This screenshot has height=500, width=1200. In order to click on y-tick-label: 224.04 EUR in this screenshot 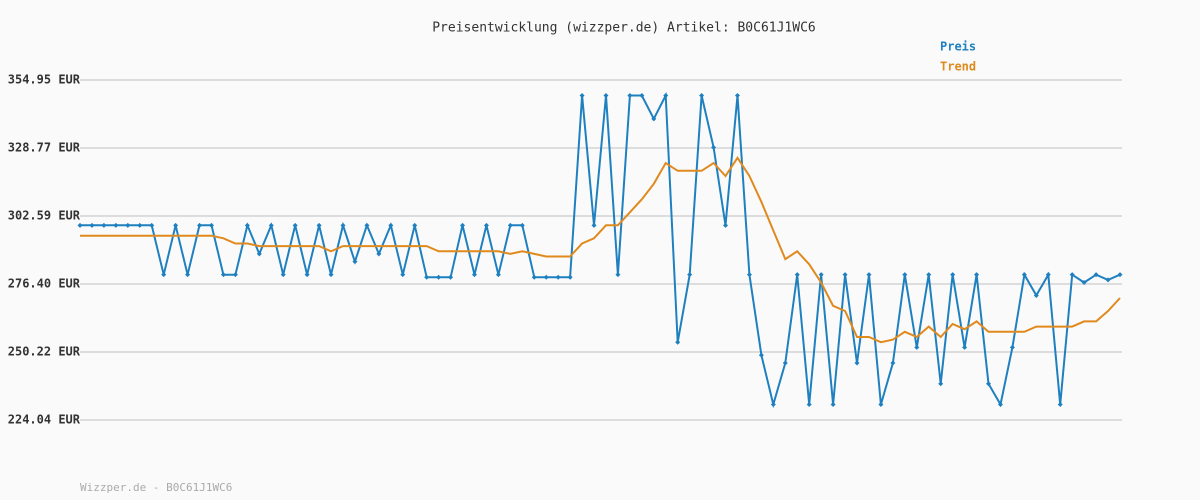, I will do `click(44, 420)`.